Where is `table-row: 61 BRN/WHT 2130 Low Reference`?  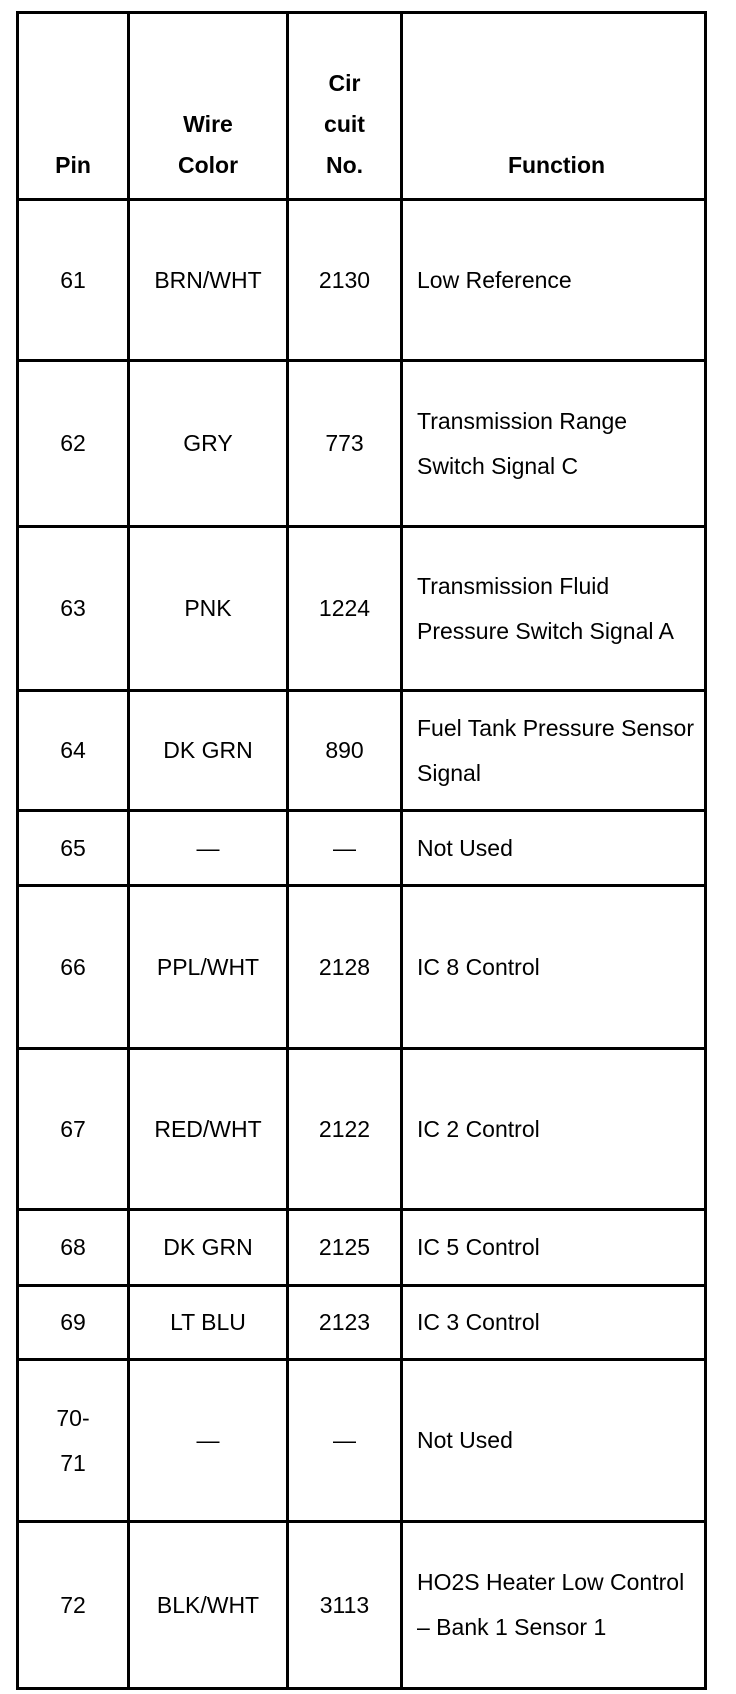
table-row: 61 BRN/WHT 2130 Low Reference is located at coordinates (361, 280).